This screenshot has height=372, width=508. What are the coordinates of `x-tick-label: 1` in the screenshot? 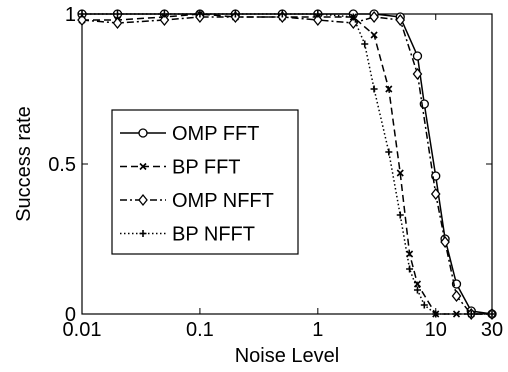 It's located at (317, 330).